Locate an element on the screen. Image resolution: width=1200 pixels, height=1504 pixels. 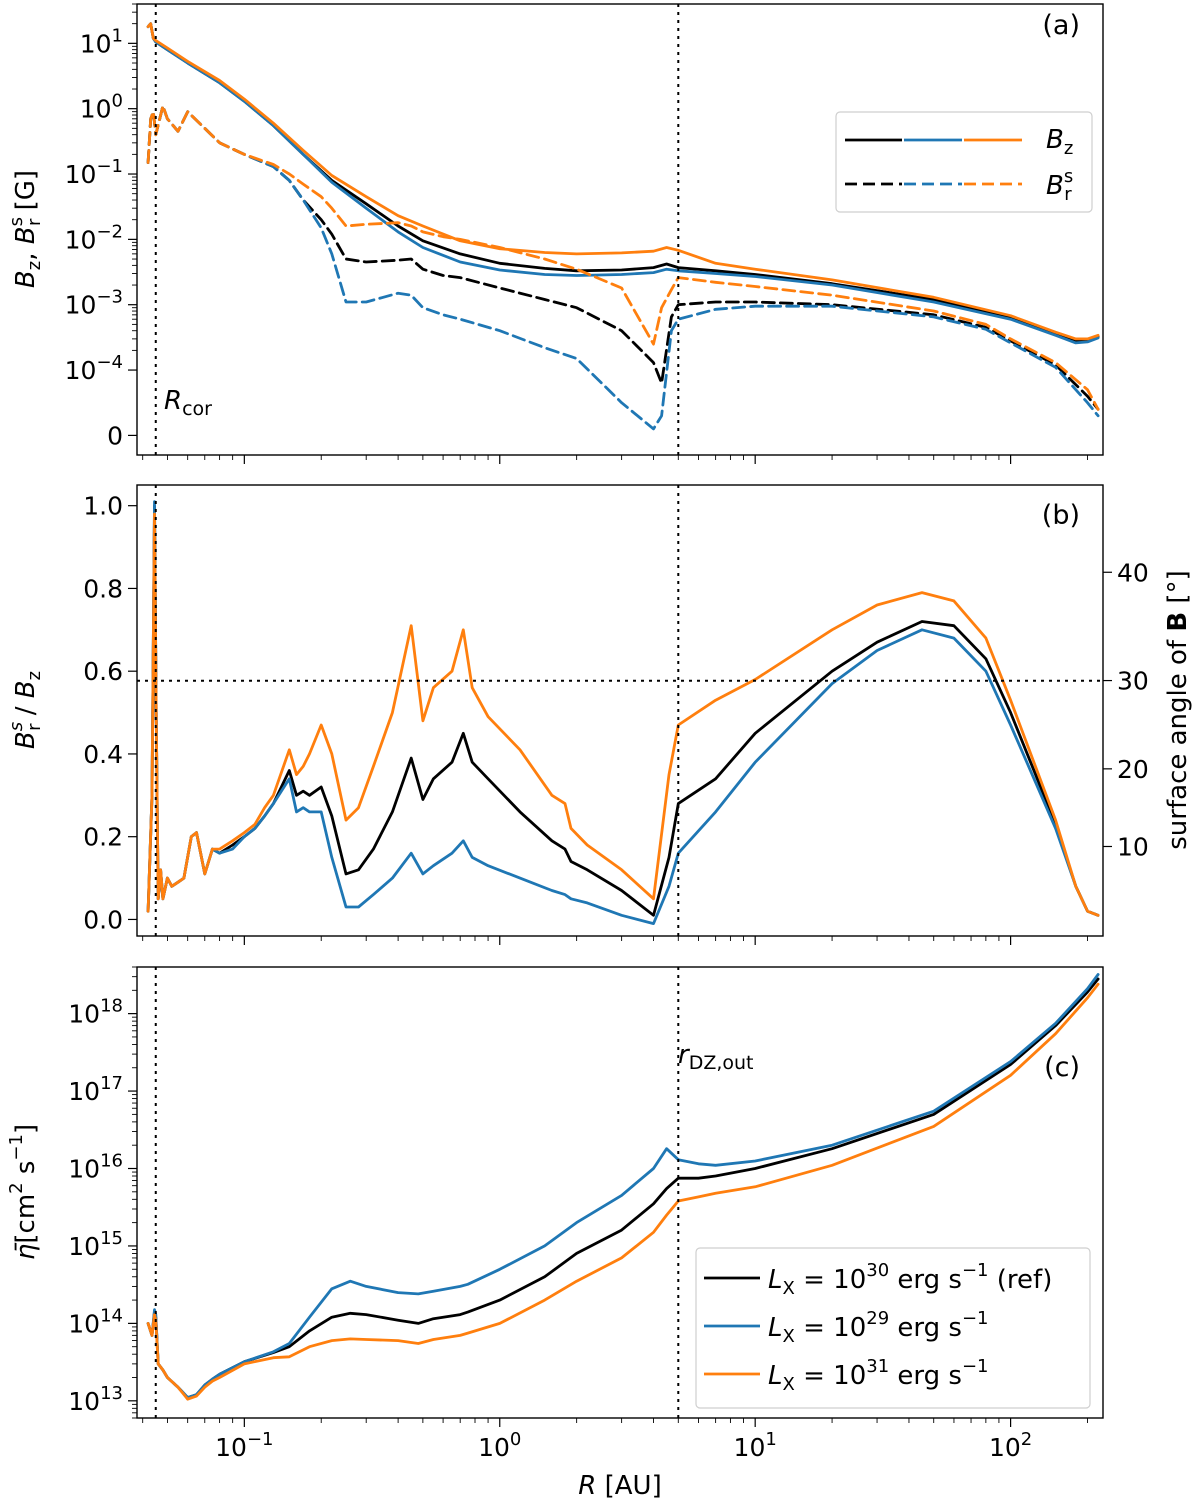
panel-b-x-ticks is located at coordinates (615, 940).